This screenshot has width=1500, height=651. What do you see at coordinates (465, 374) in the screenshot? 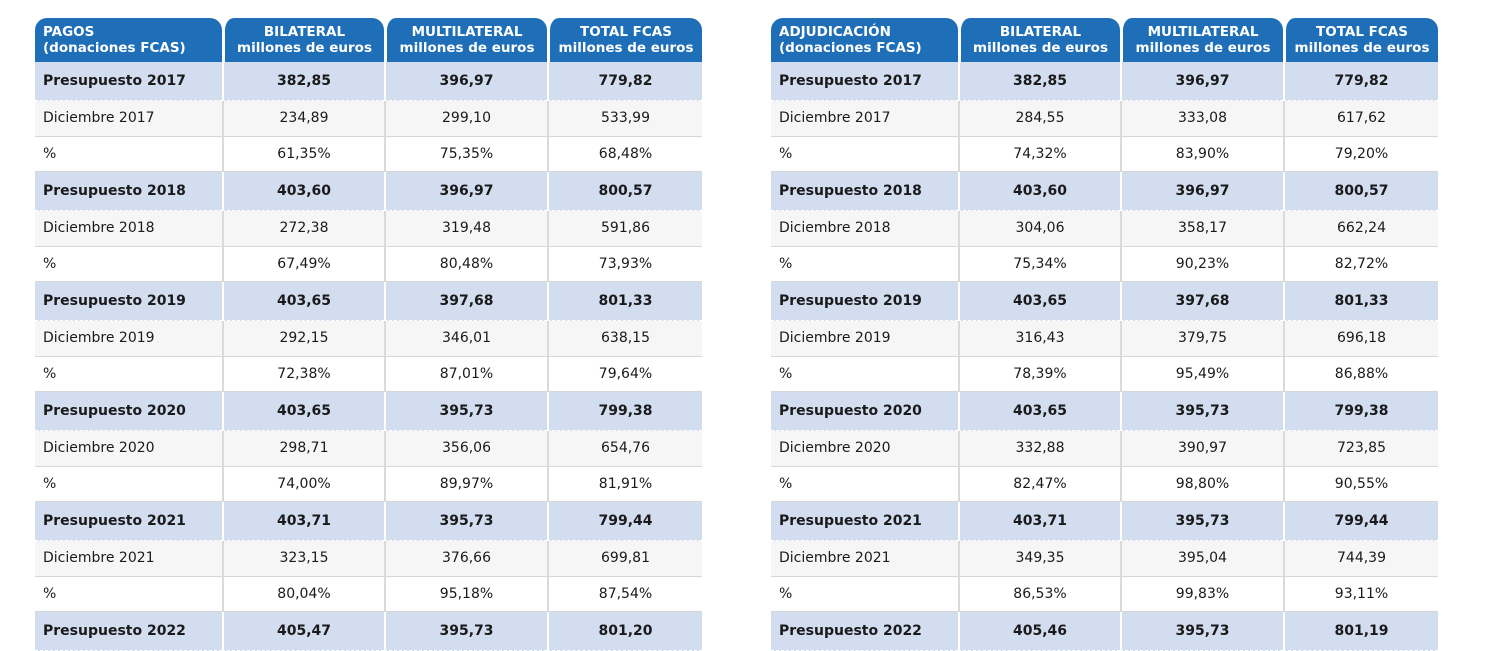
I see `multilateral-value: 87,01%` at bounding box center [465, 374].